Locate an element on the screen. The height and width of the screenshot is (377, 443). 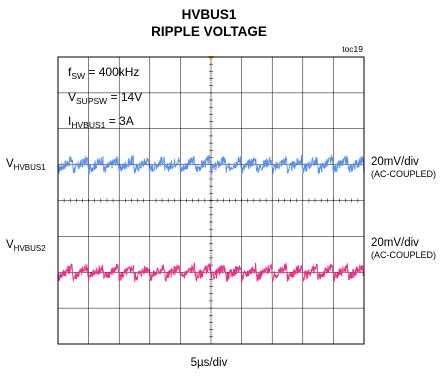
scale-label-hvbus1: 20mV/div (AC-COUPLED) is located at coordinates (403, 168).